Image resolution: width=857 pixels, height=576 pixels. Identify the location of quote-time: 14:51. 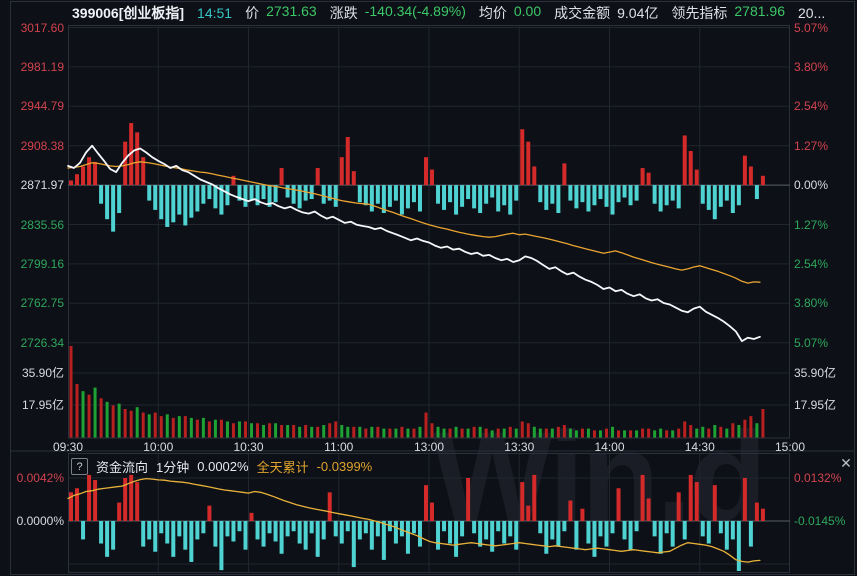
(215, 12).